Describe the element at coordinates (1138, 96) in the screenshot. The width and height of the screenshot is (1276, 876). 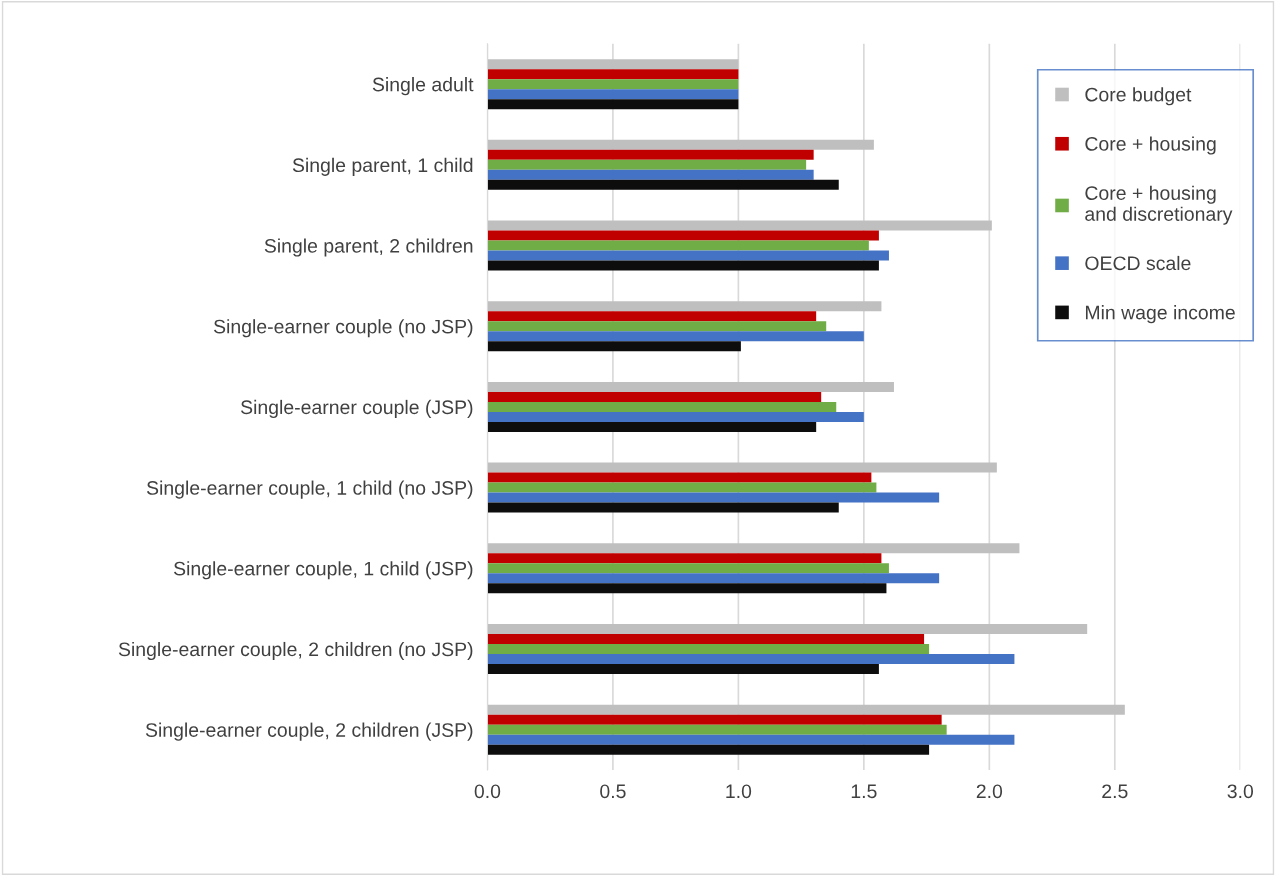
I see `legend-label: Core budget` at that location.